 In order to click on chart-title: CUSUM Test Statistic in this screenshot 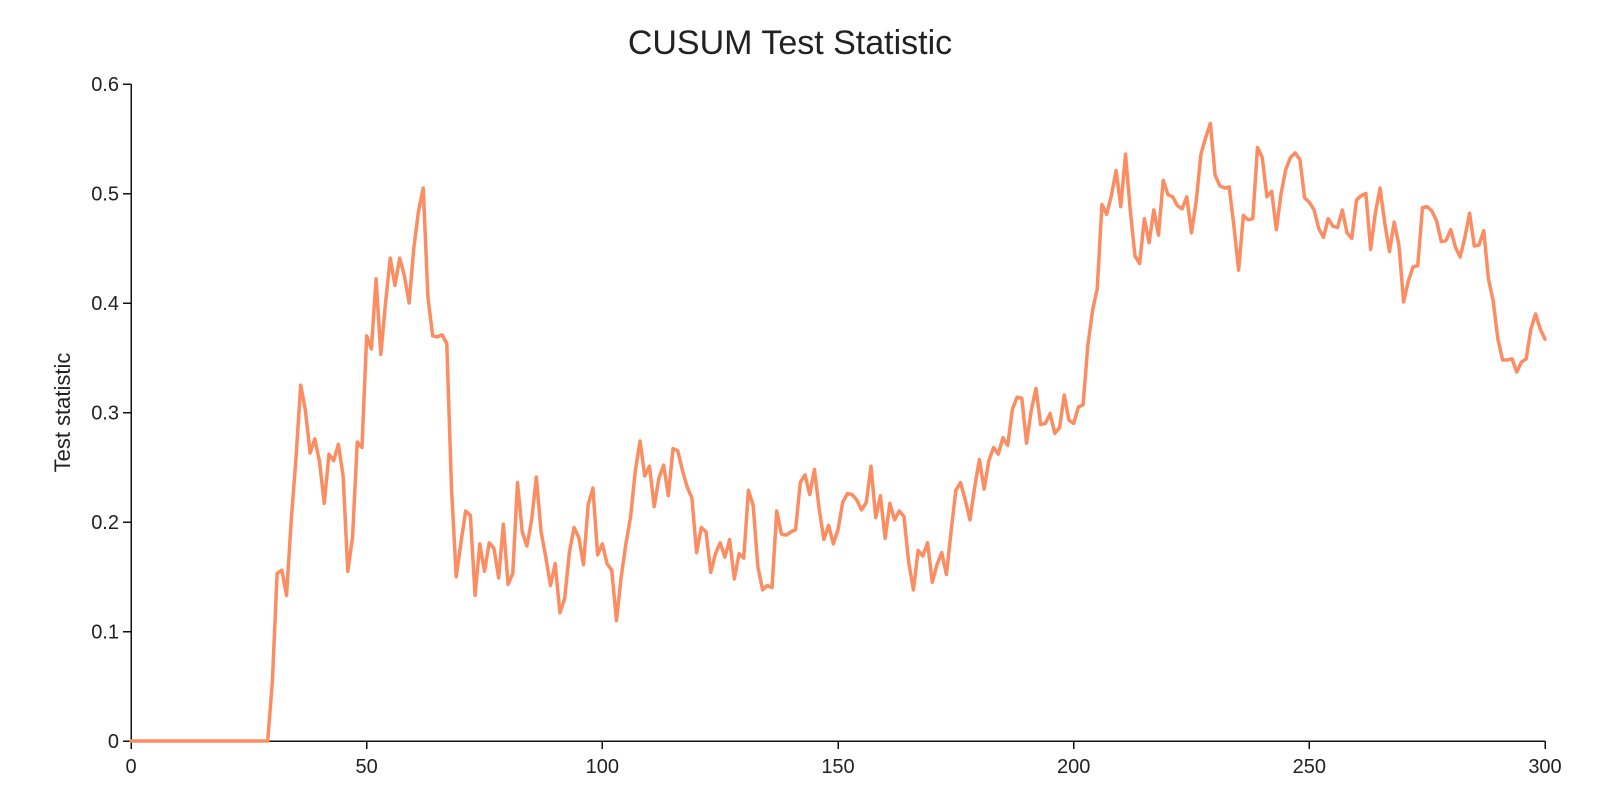, I will do `click(790, 43)`.